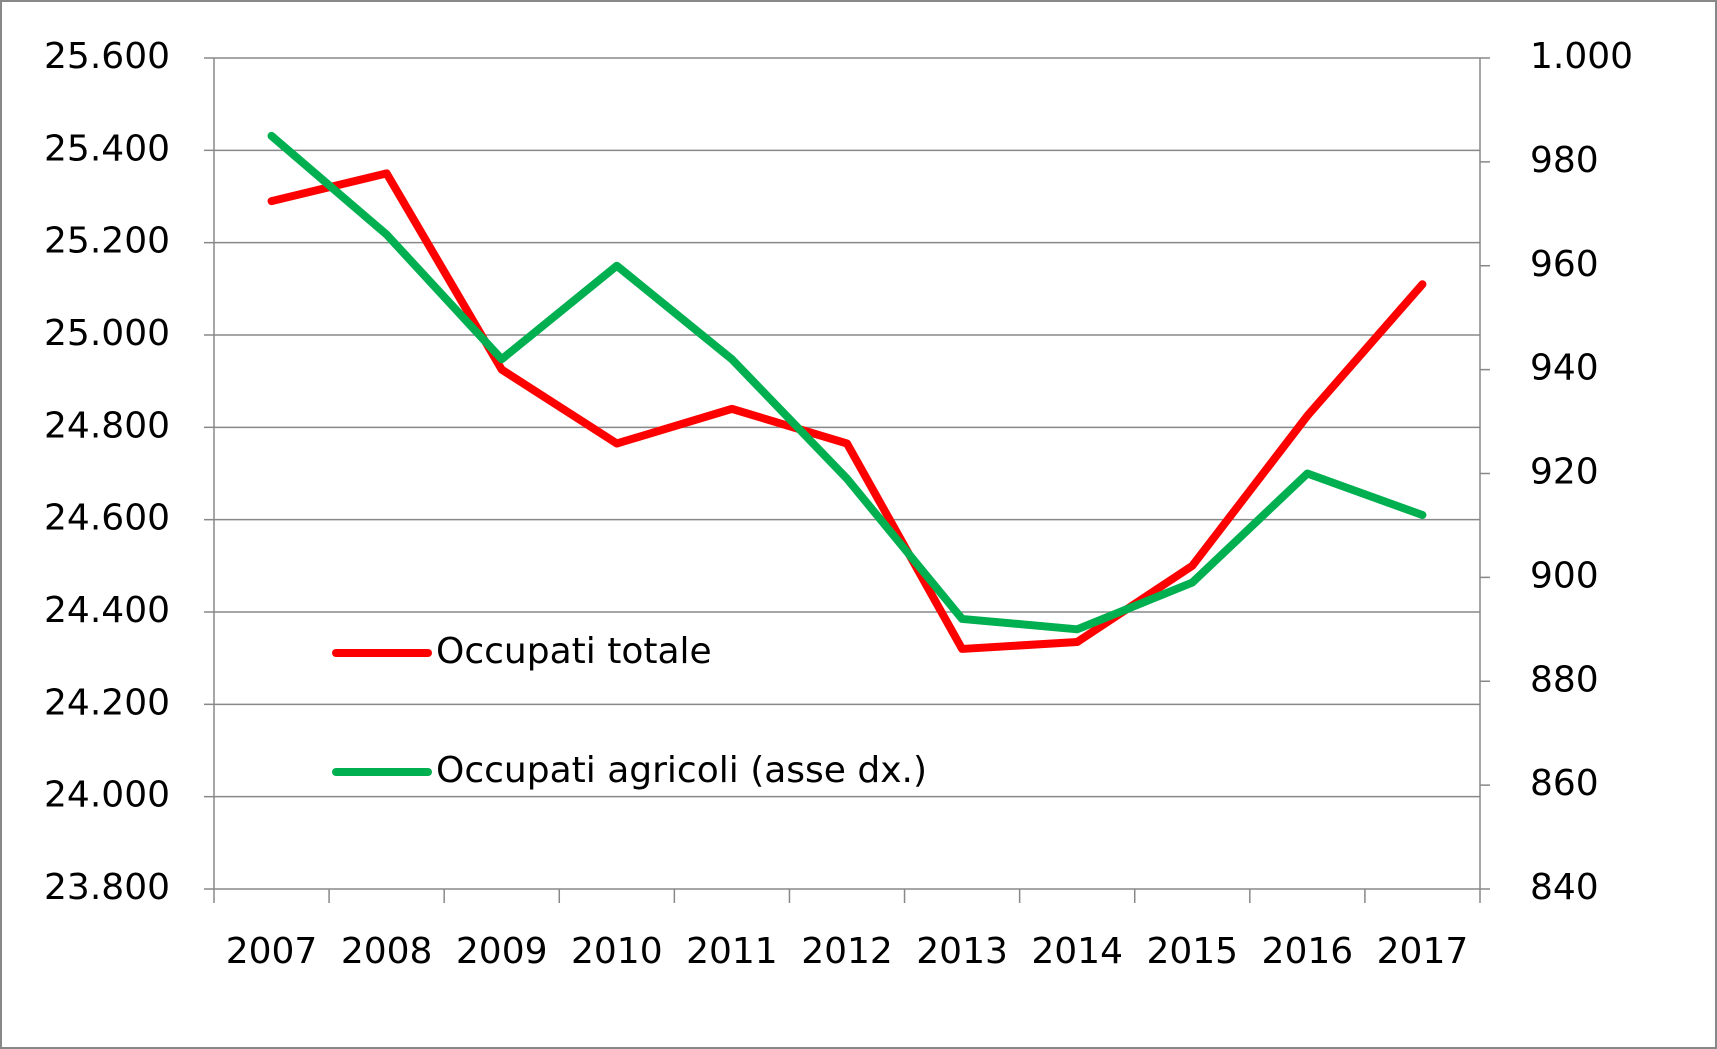  I want to click on x-tick-label: 2014, so click(1077, 951).